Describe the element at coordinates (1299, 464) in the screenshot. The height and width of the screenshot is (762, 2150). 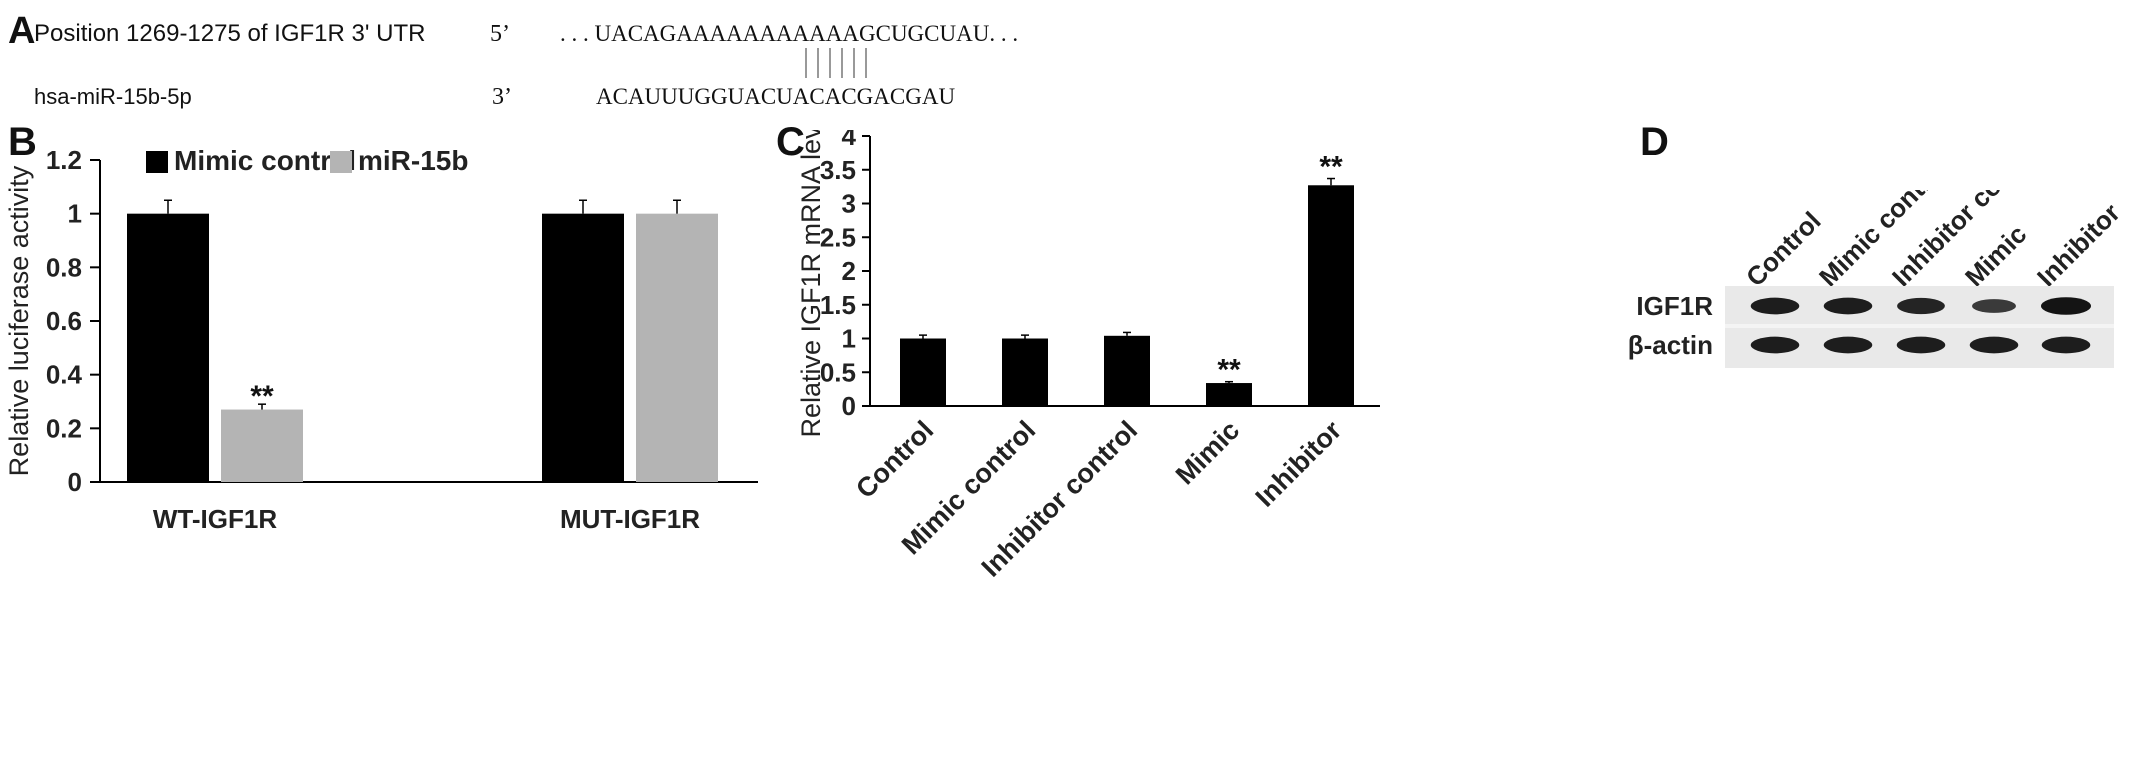
I see `x-category-label: Inhibitor` at that location.